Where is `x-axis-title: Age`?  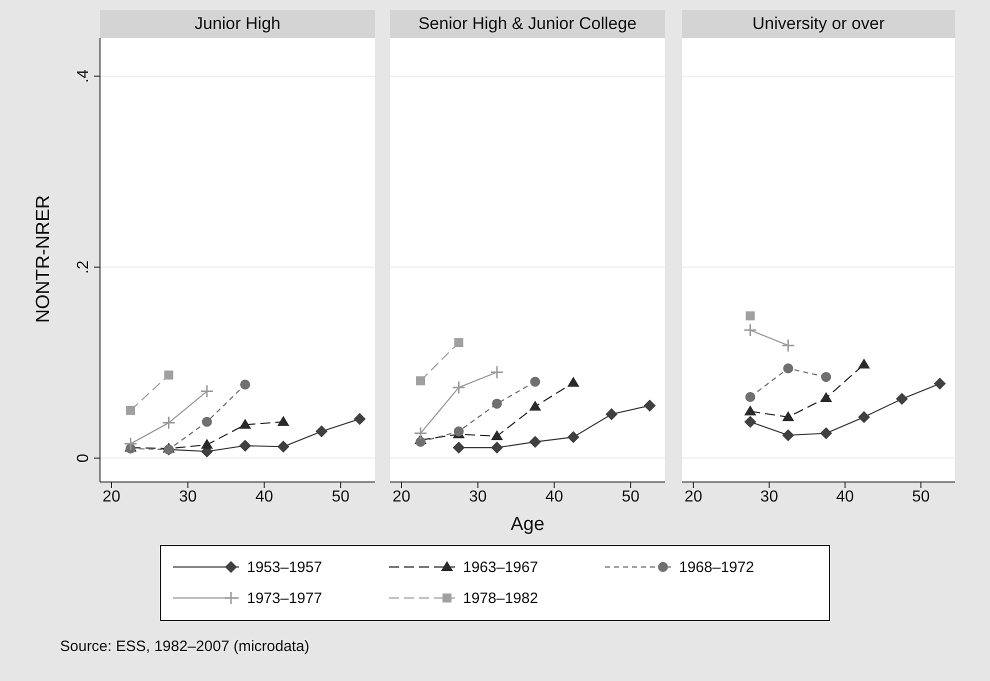 x-axis-title: Age is located at coordinates (528, 525).